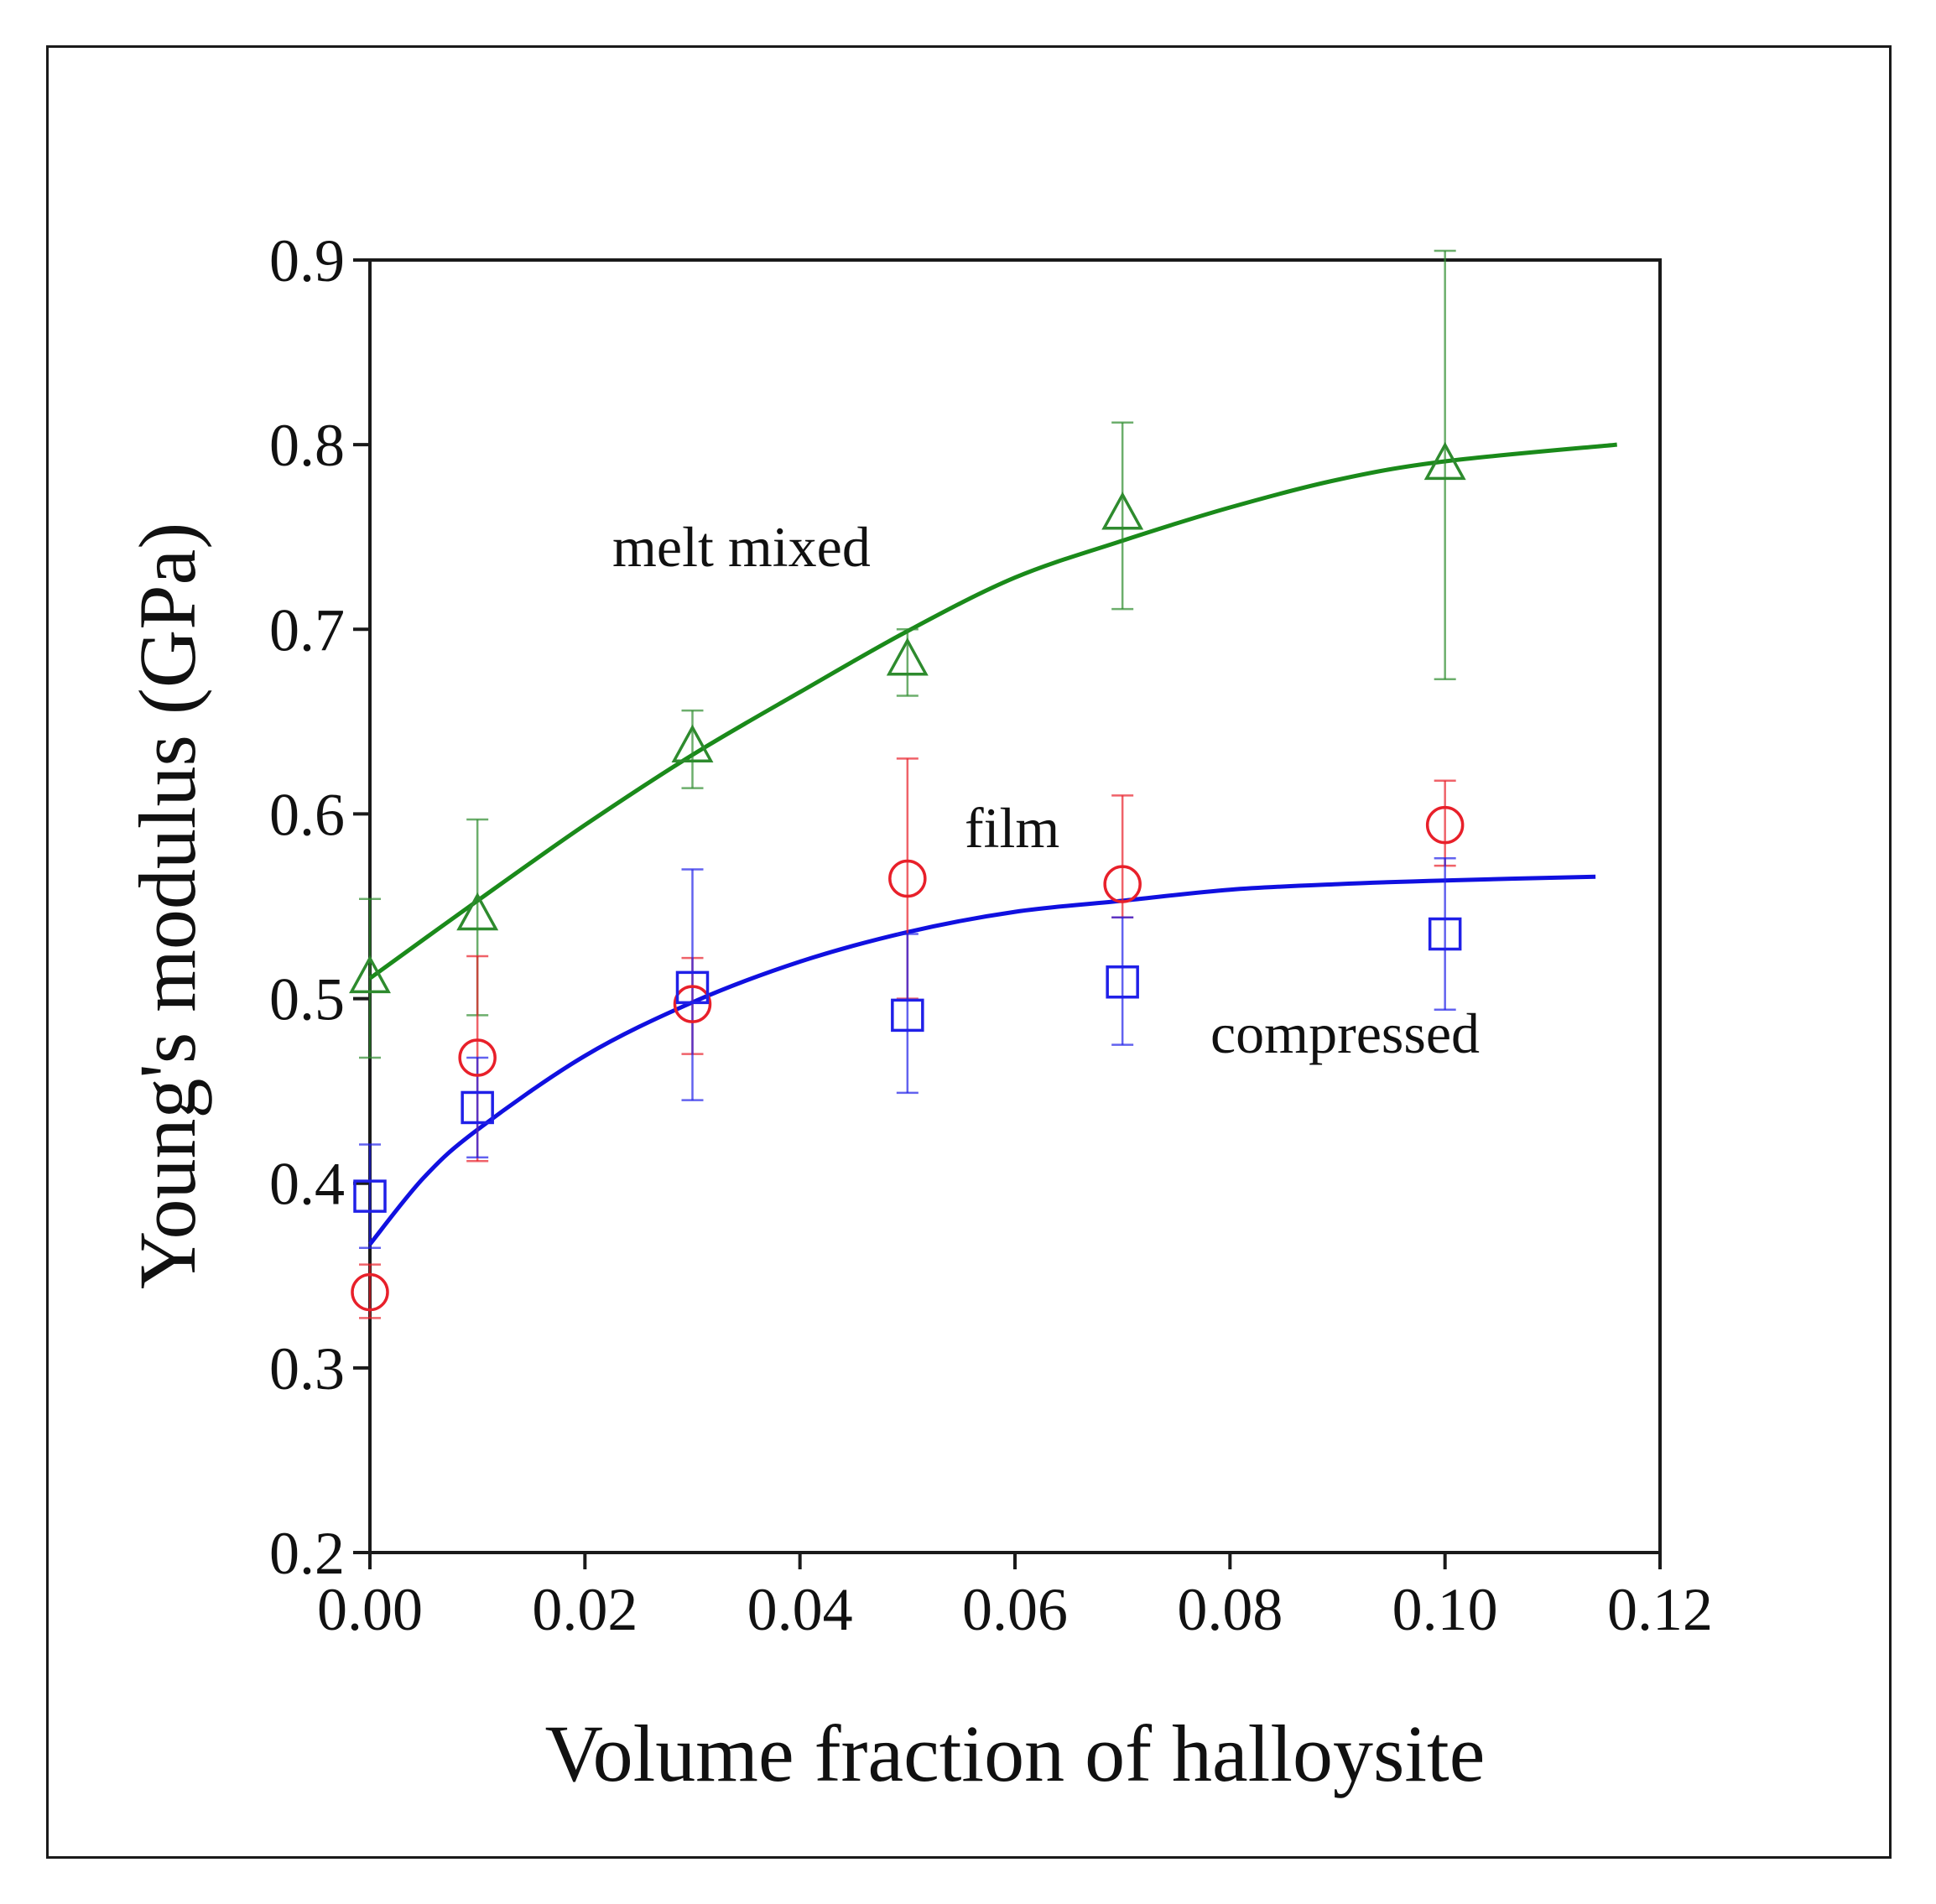  What do you see at coordinates (307, 260) in the screenshot?
I see `y-tick-label: 0.9` at bounding box center [307, 260].